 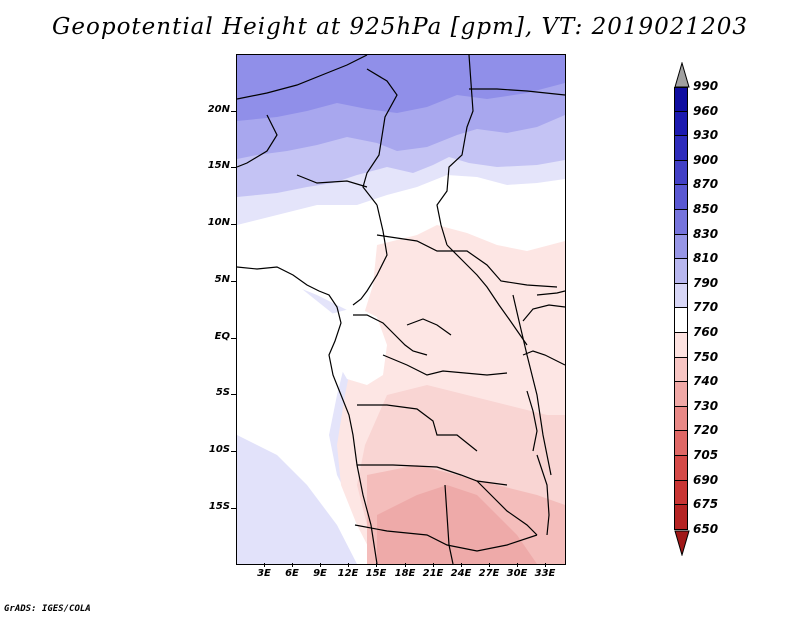 What do you see at coordinates (222, 336) in the screenshot?
I see `lat-label: EQ` at bounding box center [222, 336].